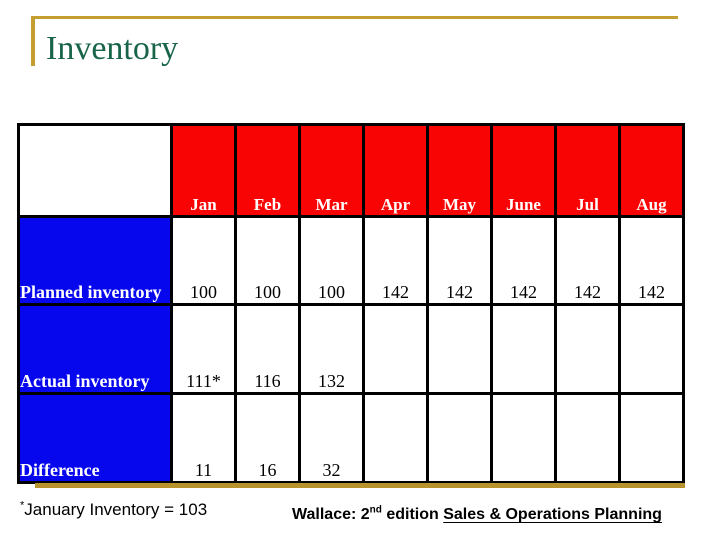  Describe the element at coordinates (375, 510) in the screenshot. I see `attribution-superscript: nd` at that location.